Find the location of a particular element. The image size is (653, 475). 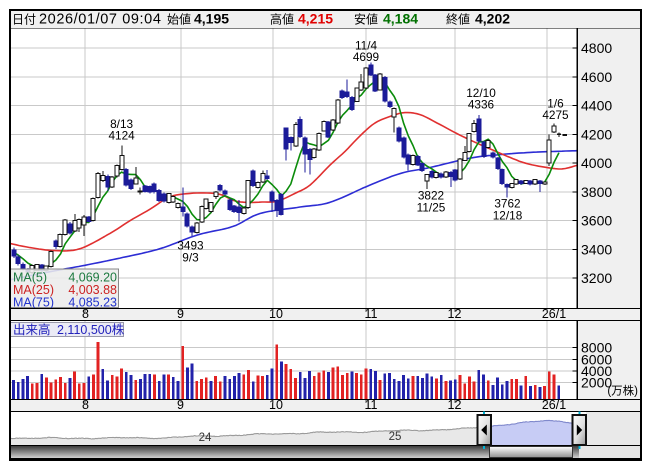

svg-text: 1/6 is located at coordinates (555, 104).